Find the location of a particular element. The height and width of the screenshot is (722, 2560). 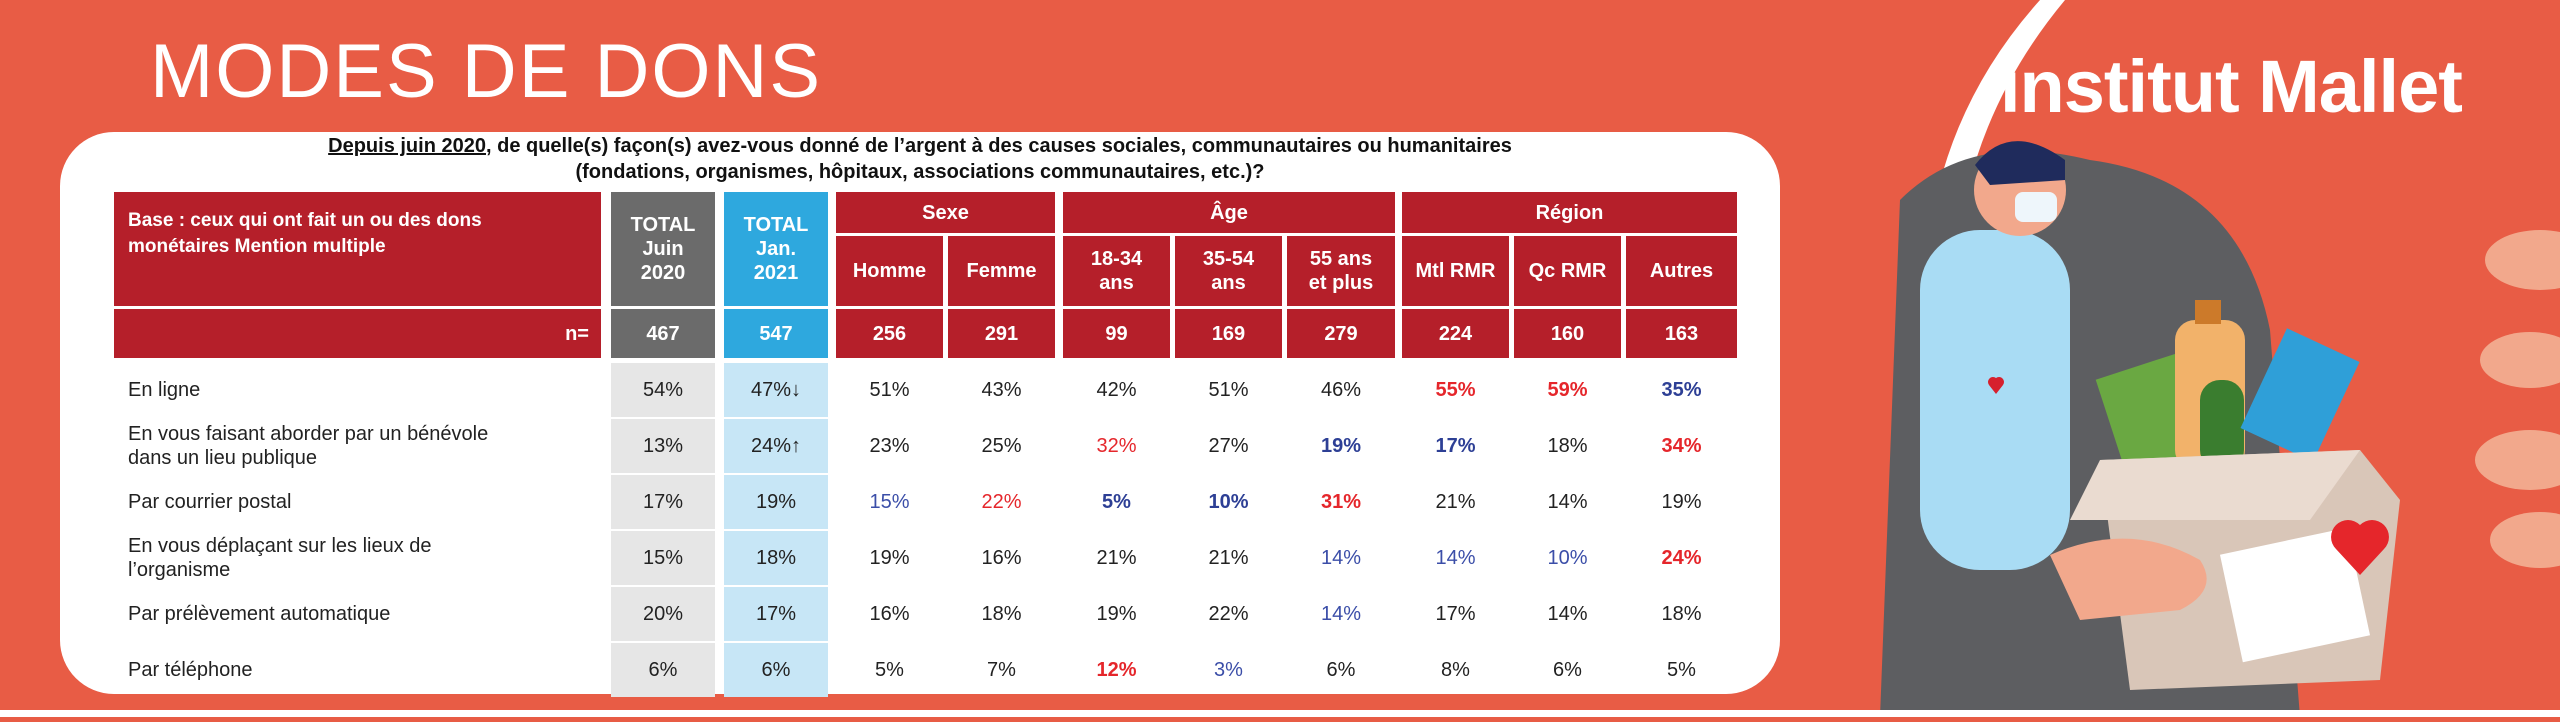

table-cell: 23% is located at coordinates (889, 445).